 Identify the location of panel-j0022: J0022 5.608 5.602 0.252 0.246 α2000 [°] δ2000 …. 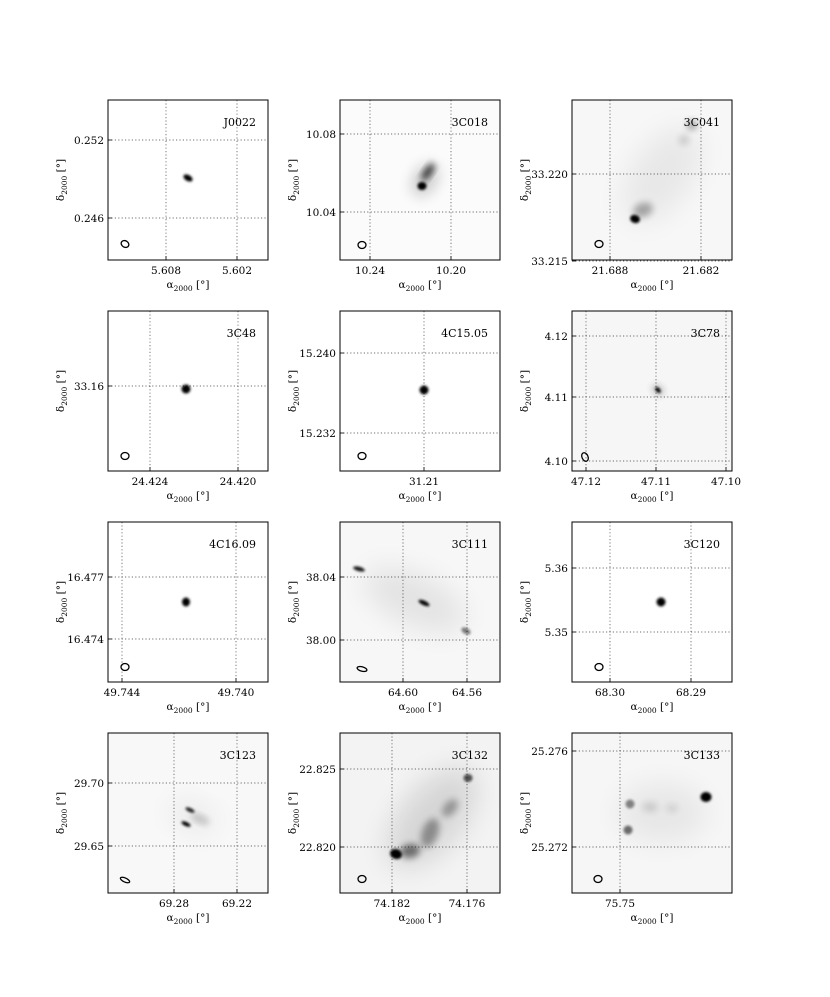
(162, 196).